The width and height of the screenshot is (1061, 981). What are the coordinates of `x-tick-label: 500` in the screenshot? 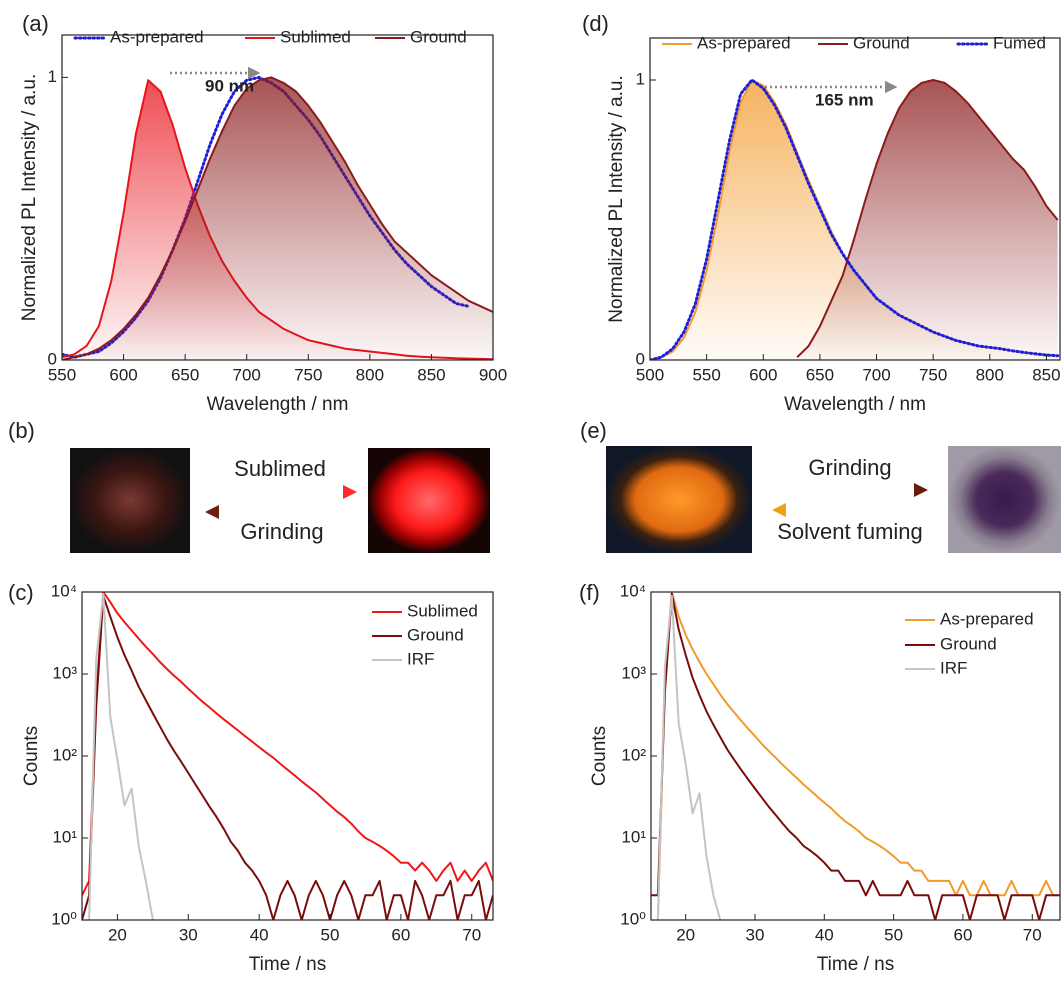 It's located at (650, 374).